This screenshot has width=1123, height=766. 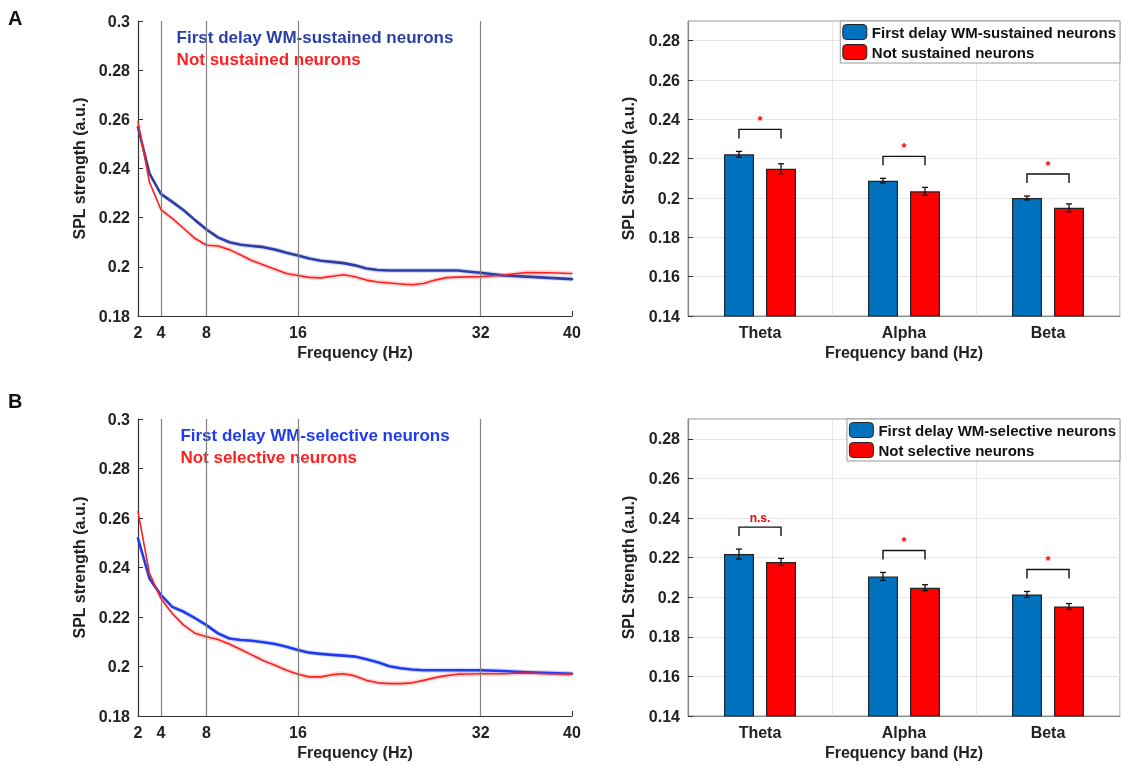 What do you see at coordinates (15, 401) in the screenshot?
I see `text: B` at bounding box center [15, 401].